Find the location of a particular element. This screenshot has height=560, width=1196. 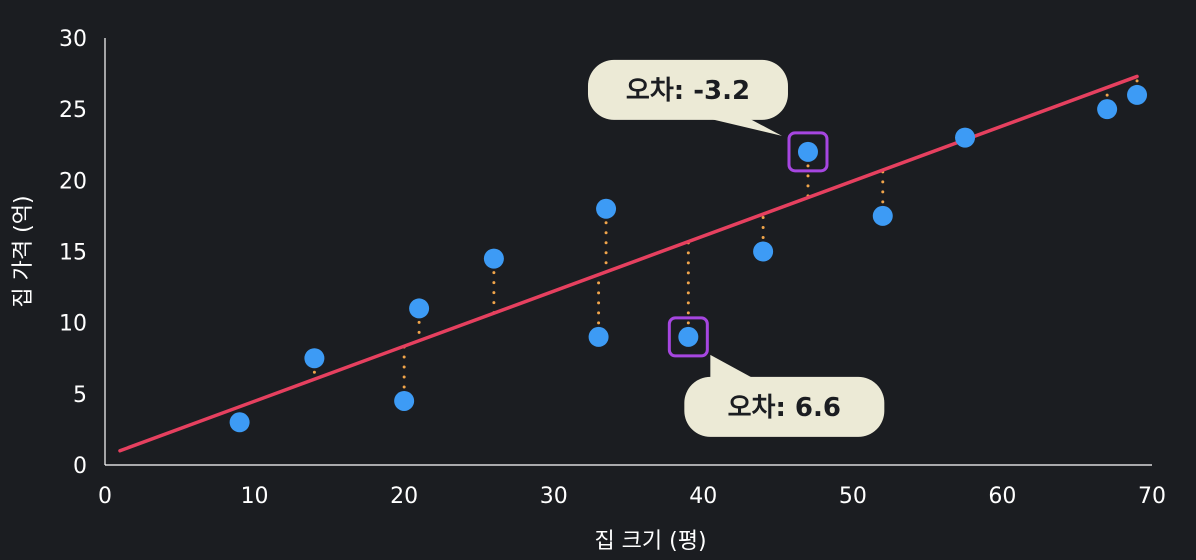

x-tick-label: 30 is located at coordinates (554, 496).